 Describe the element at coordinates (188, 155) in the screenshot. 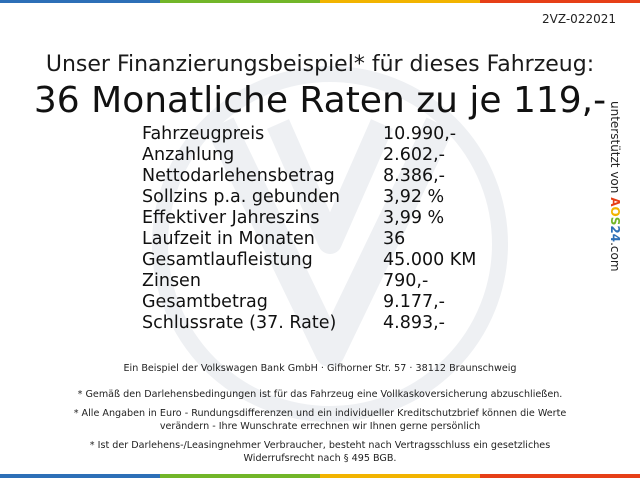

I see `row-label: Anzahlung` at that location.